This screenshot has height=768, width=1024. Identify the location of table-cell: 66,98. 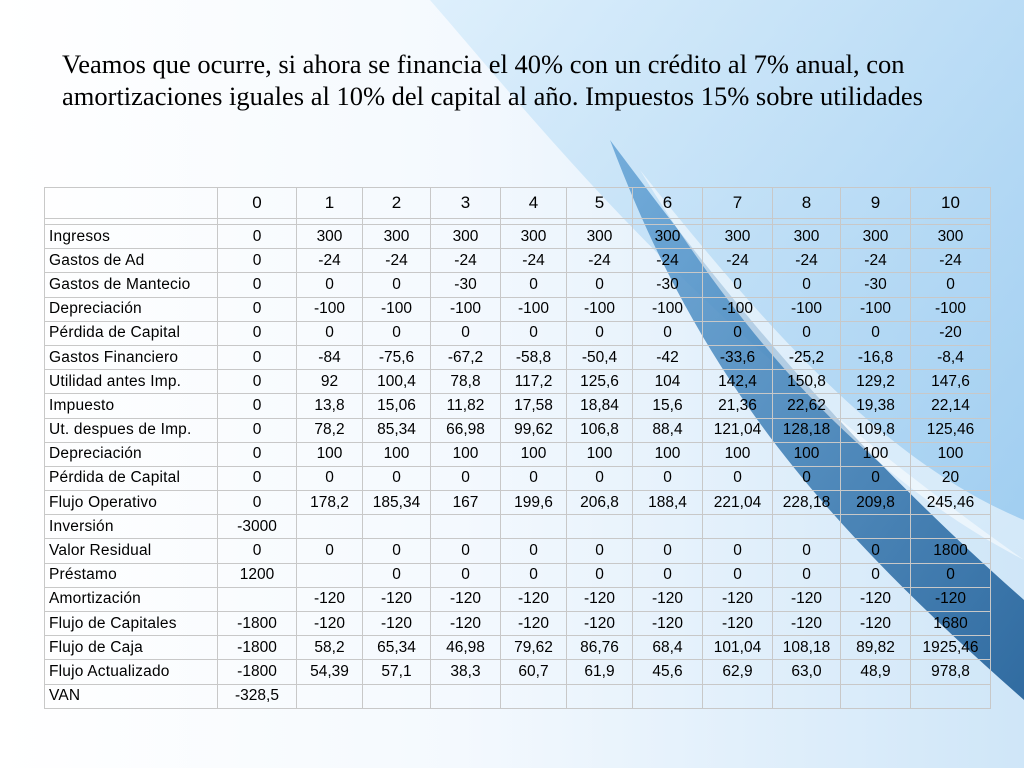
(465, 430).